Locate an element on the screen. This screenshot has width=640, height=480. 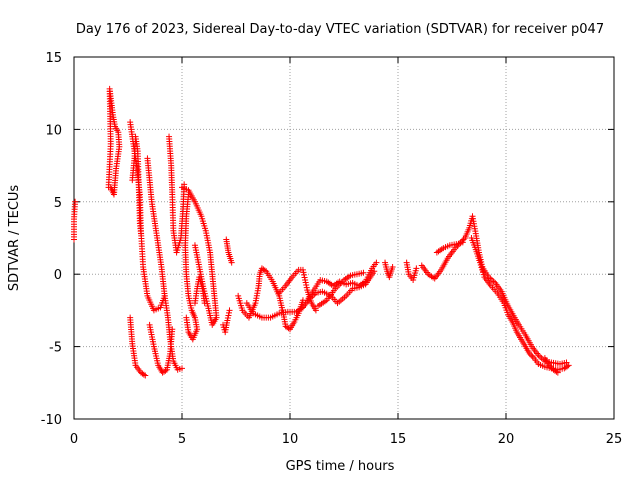
y-tick-label: 5 is located at coordinates (58, 203).